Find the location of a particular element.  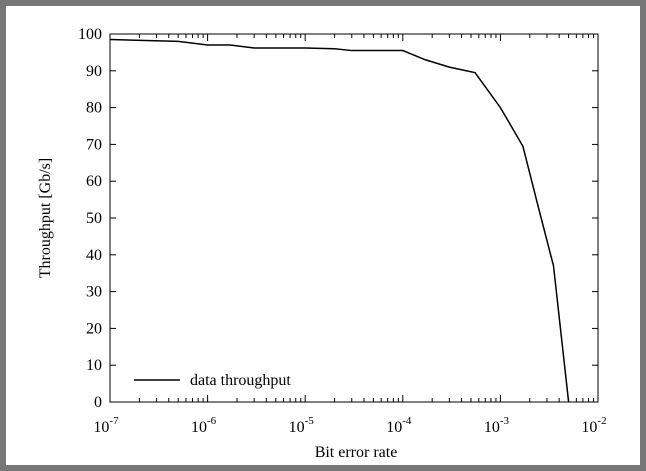

x-tick-label: 10⁻⁴ is located at coordinates (399, 425).